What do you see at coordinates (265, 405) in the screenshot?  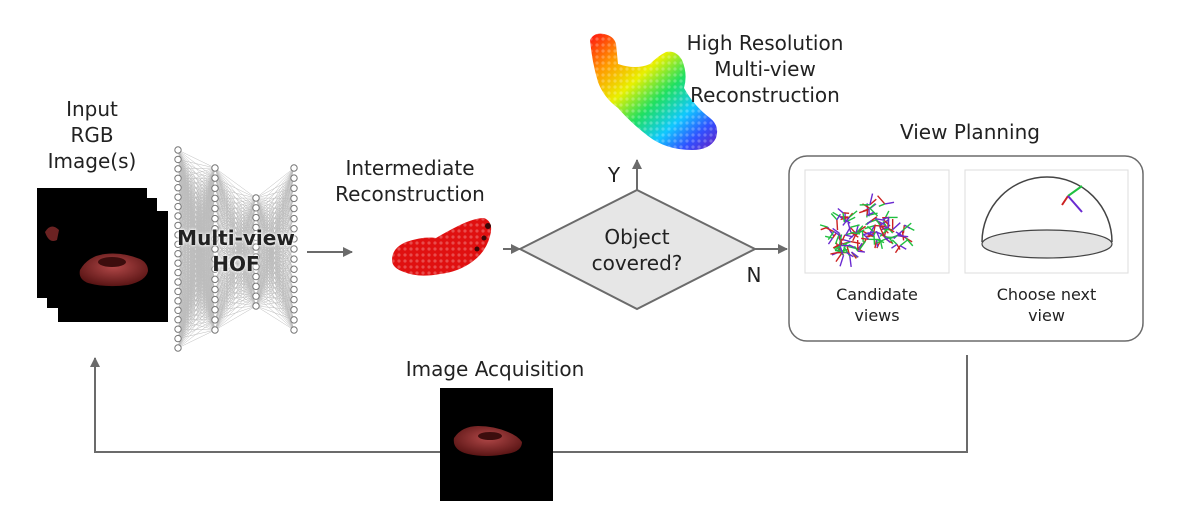 I see `feedback-loop-arrow` at bounding box center [265, 405].